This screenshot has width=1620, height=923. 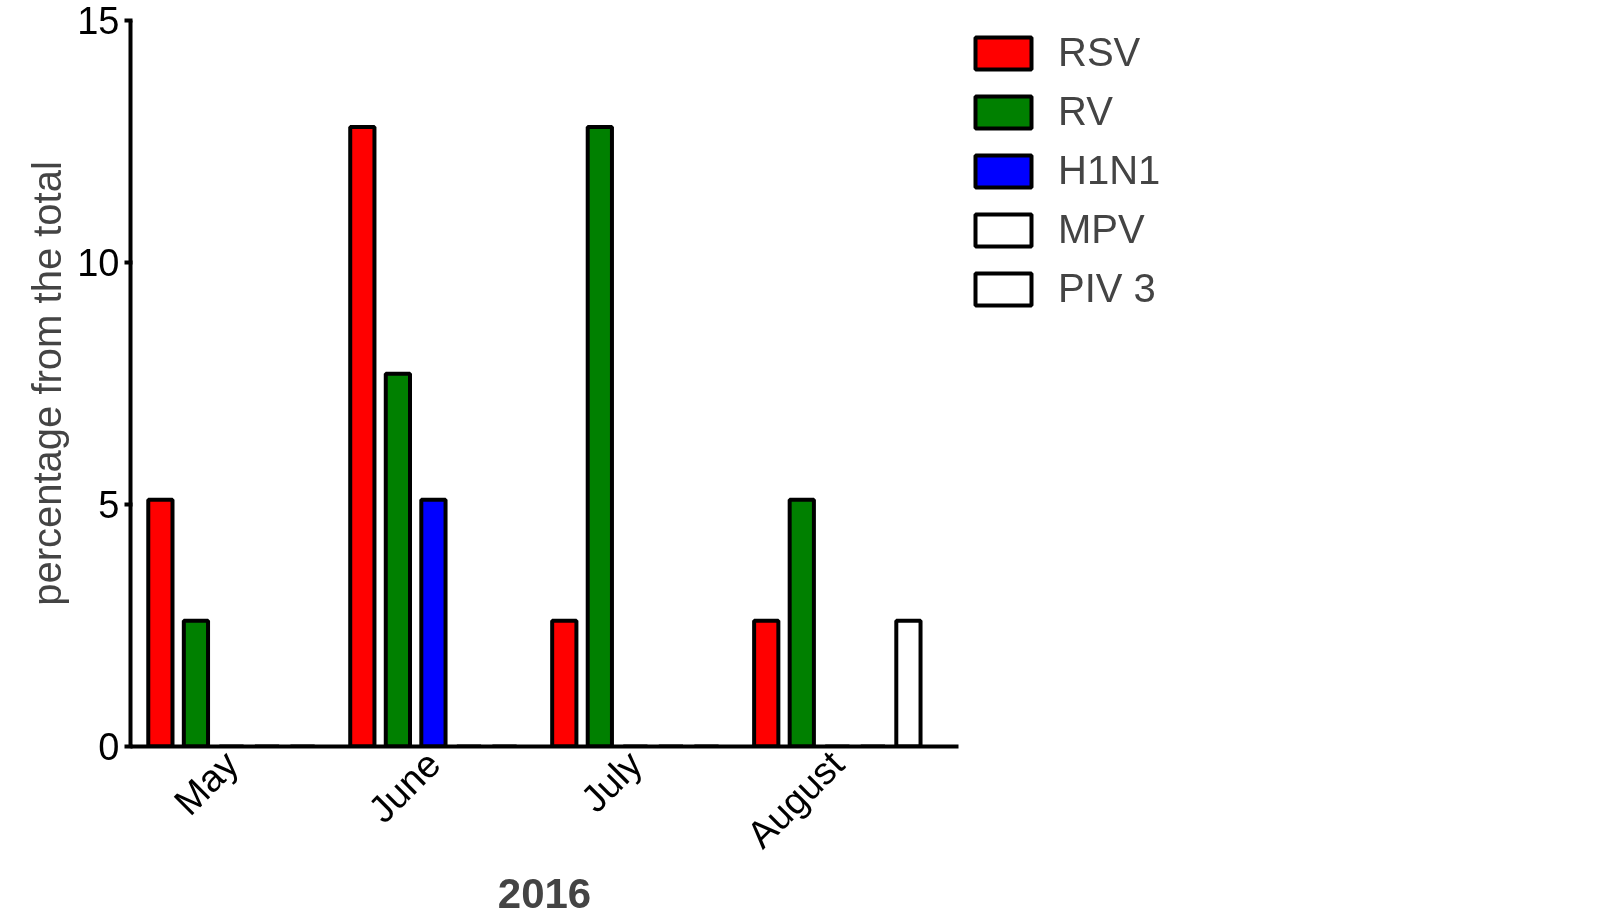 I want to click on y-tick-label: 15, so click(x=98, y=21).